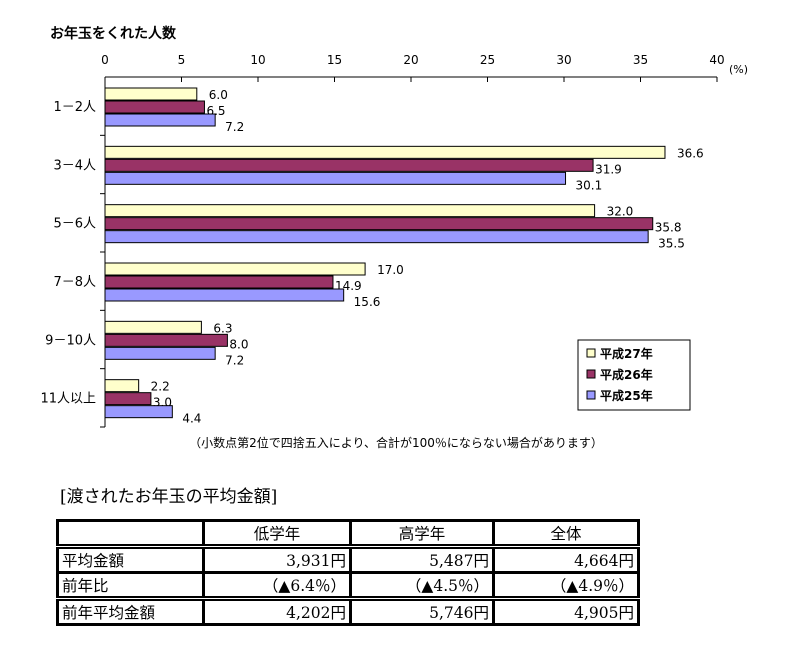  Describe the element at coordinates (70, 340) in the screenshot. I see `category-label: 9－10人` at that location.